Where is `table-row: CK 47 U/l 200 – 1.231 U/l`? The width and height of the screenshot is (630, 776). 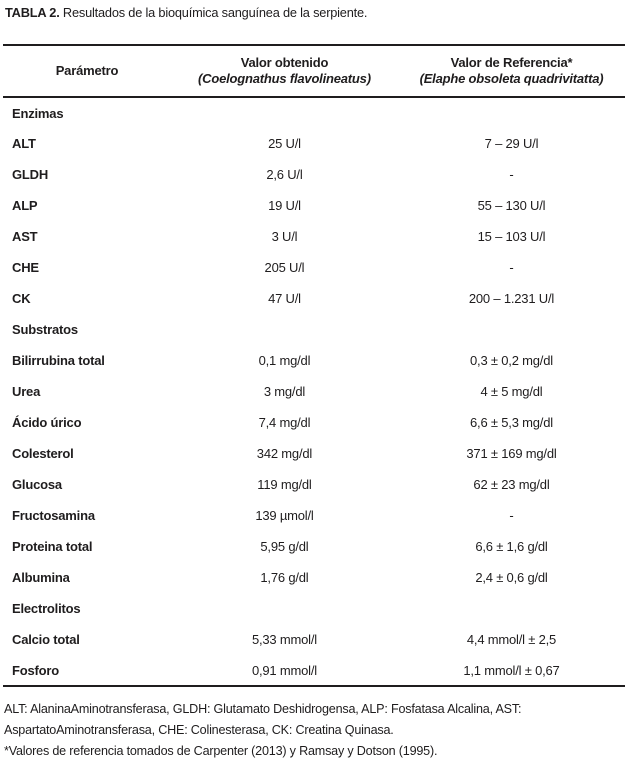
table-row: CK 47 U/l 200 – 1.231 U/l is located at coordinates (314, 298).